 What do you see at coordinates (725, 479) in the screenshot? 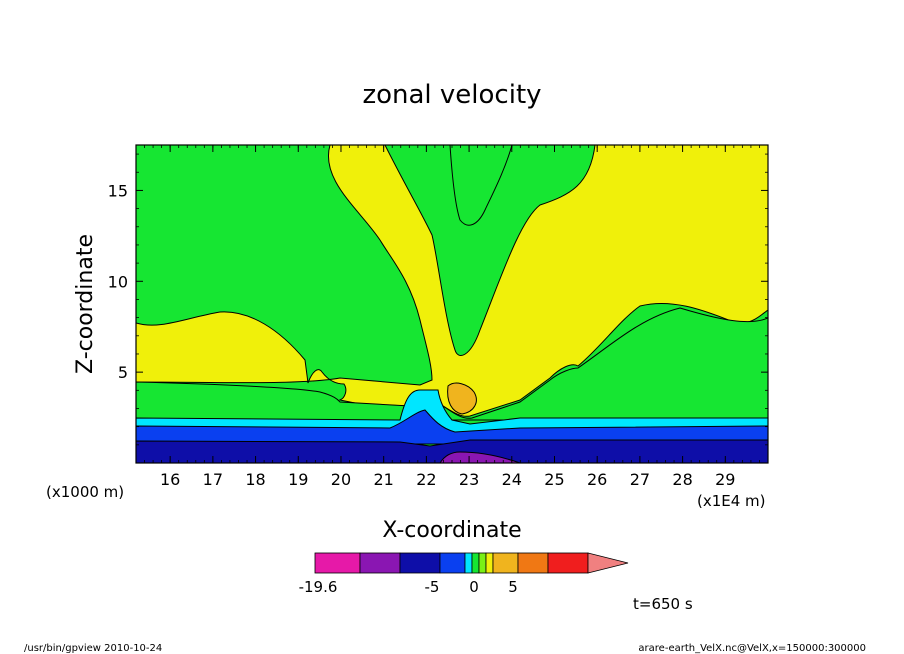
I see `x-tick-label: 29` at bounding box center [725, 479].